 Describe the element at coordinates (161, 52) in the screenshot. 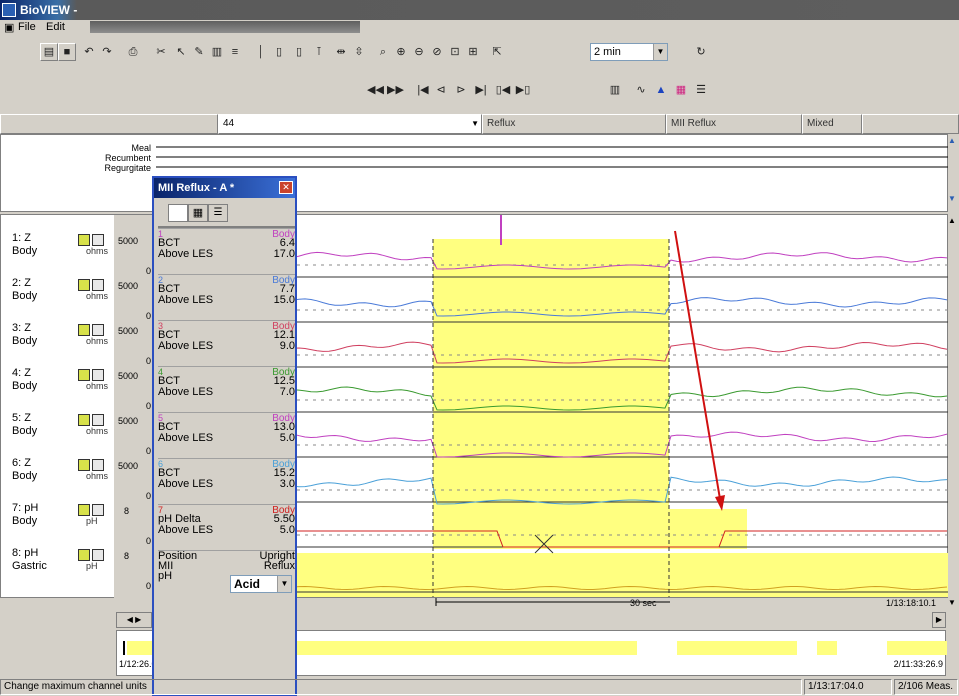

I see `cut-icon: ✂` at that location.